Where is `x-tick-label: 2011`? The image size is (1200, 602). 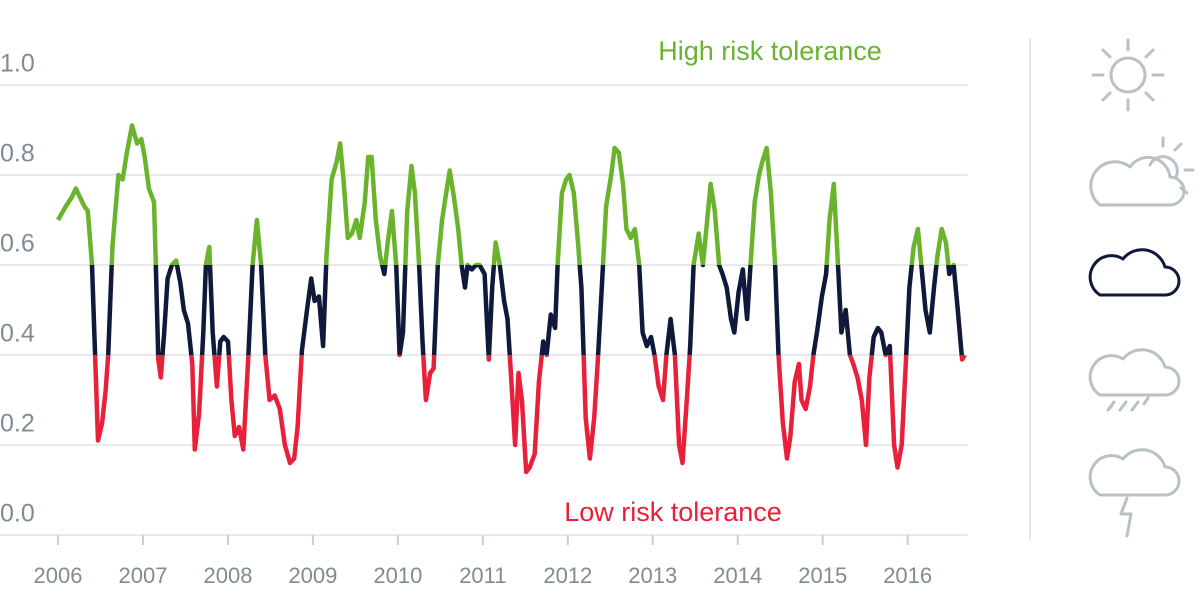
x-tick-label: 2011 is located at coordinates (482, 575).